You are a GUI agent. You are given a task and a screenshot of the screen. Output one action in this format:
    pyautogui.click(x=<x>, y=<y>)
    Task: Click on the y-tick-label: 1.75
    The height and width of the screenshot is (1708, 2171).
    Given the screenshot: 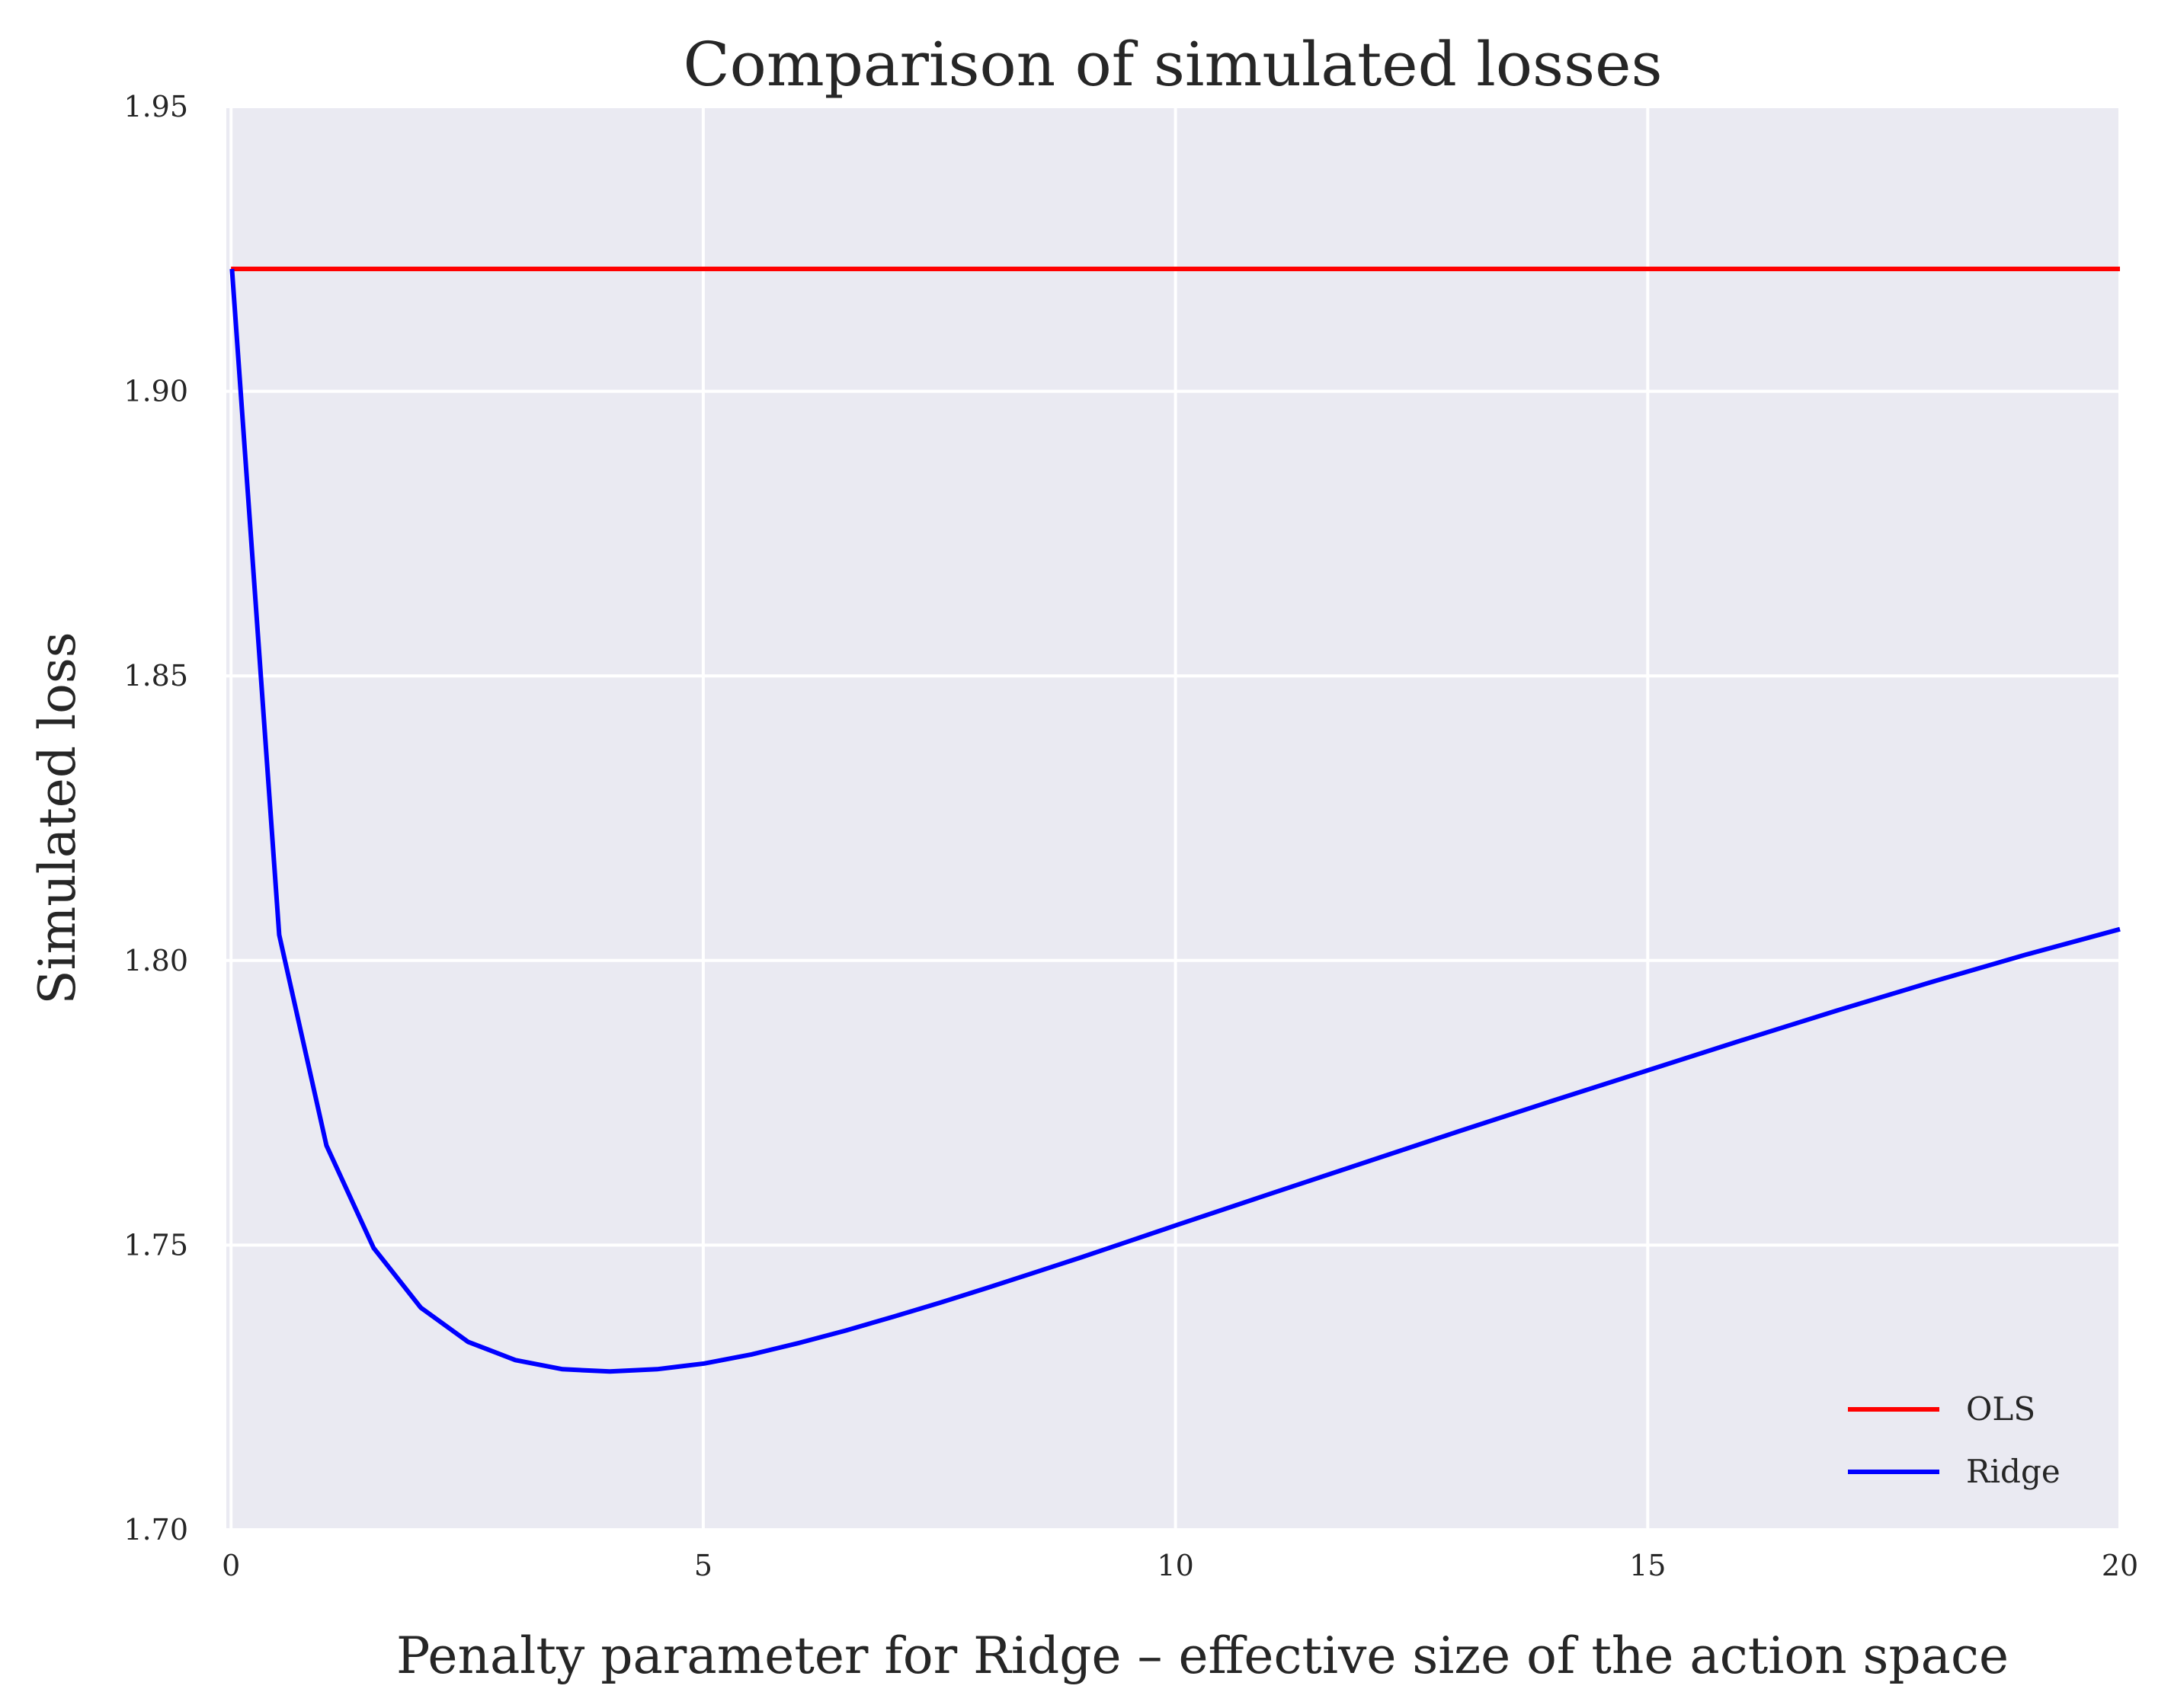 What is the action you would take?
    pyautogui.click(x=155, y=1245)
    